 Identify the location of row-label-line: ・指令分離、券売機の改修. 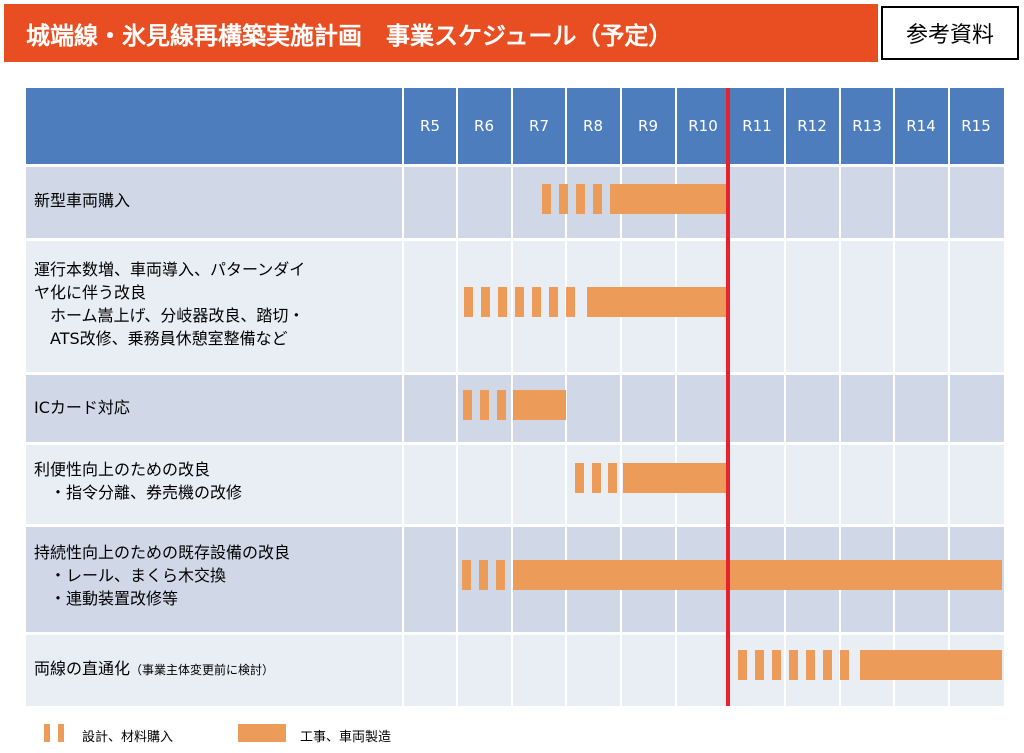
(138, 492).